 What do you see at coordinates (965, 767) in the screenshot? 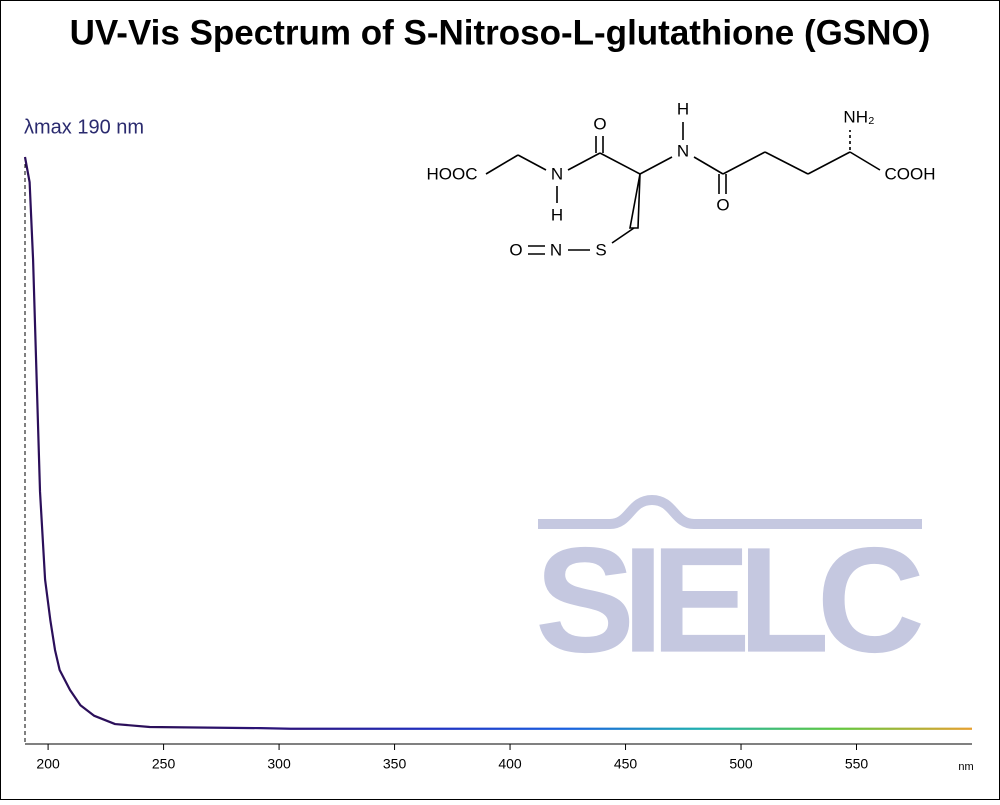
I see `x-unit: nm` at bounding box center [965, 767].